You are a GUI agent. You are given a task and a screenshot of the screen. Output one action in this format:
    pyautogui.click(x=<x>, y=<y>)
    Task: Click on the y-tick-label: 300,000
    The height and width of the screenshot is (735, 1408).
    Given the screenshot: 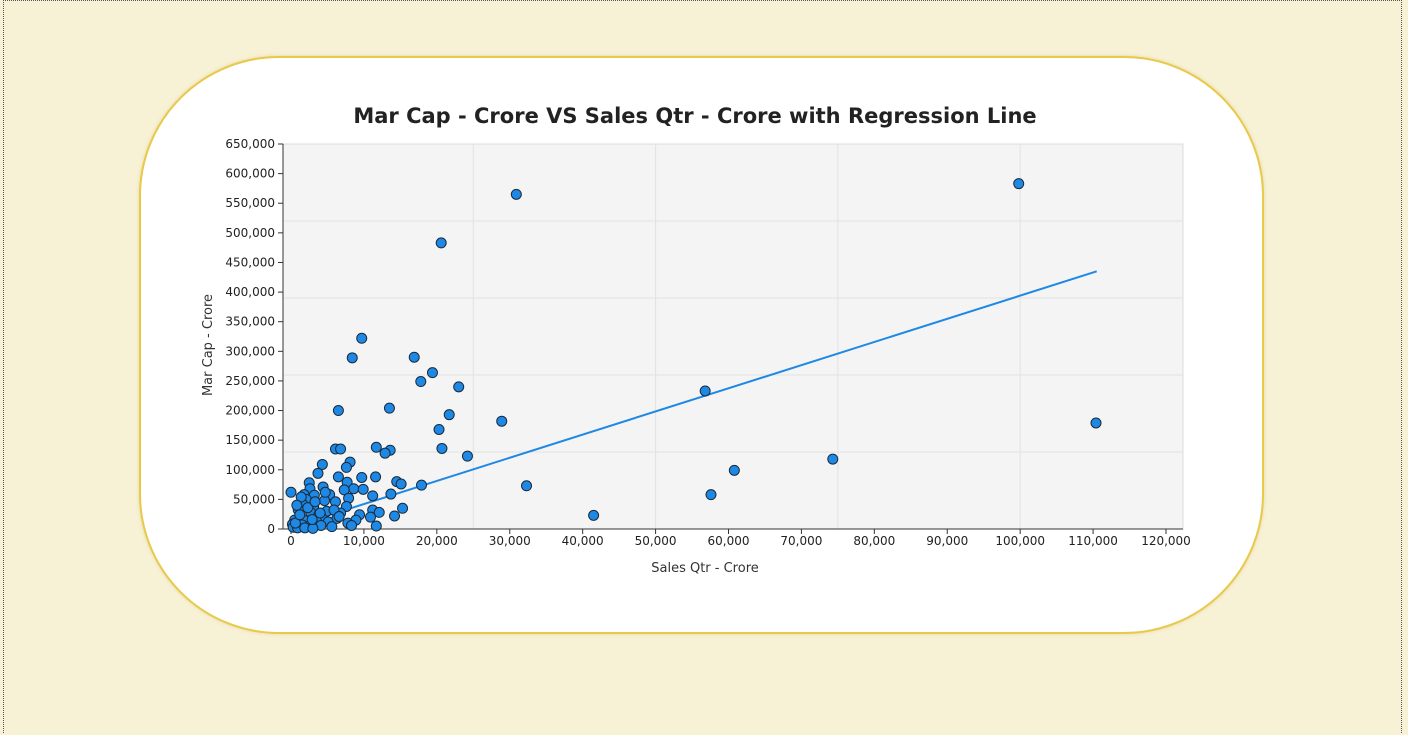 What is the action you would take?
    pyautogui.click(x=250, y=351)
    